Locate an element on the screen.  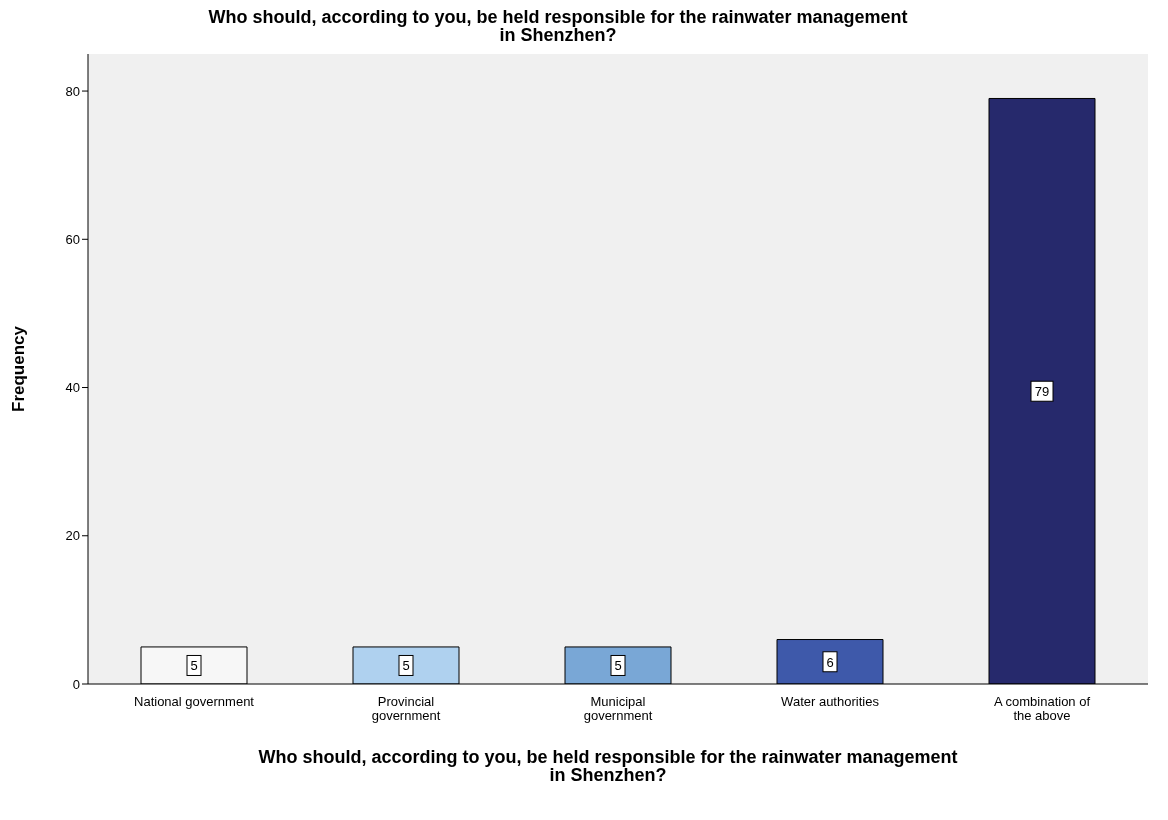
x-tick-label: Water authorities is located at coordinates (830, 701).